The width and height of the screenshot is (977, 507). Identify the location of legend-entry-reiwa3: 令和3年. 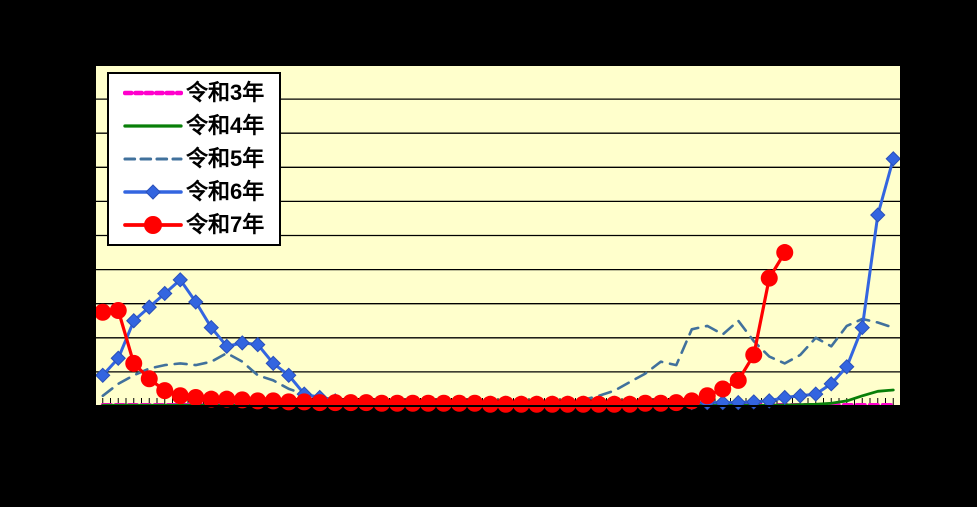
(201, 92).